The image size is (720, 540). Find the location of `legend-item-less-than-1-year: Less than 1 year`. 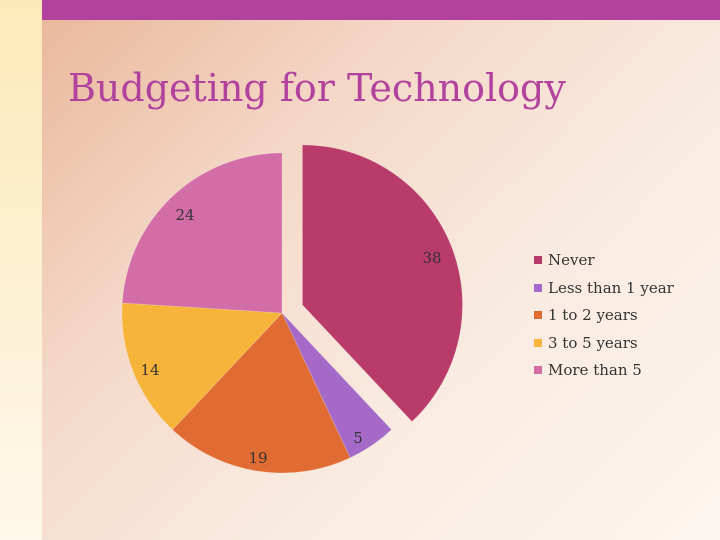

legend-item-less-than-1-year: Less than 1 year is located at coordinates (604, 288).